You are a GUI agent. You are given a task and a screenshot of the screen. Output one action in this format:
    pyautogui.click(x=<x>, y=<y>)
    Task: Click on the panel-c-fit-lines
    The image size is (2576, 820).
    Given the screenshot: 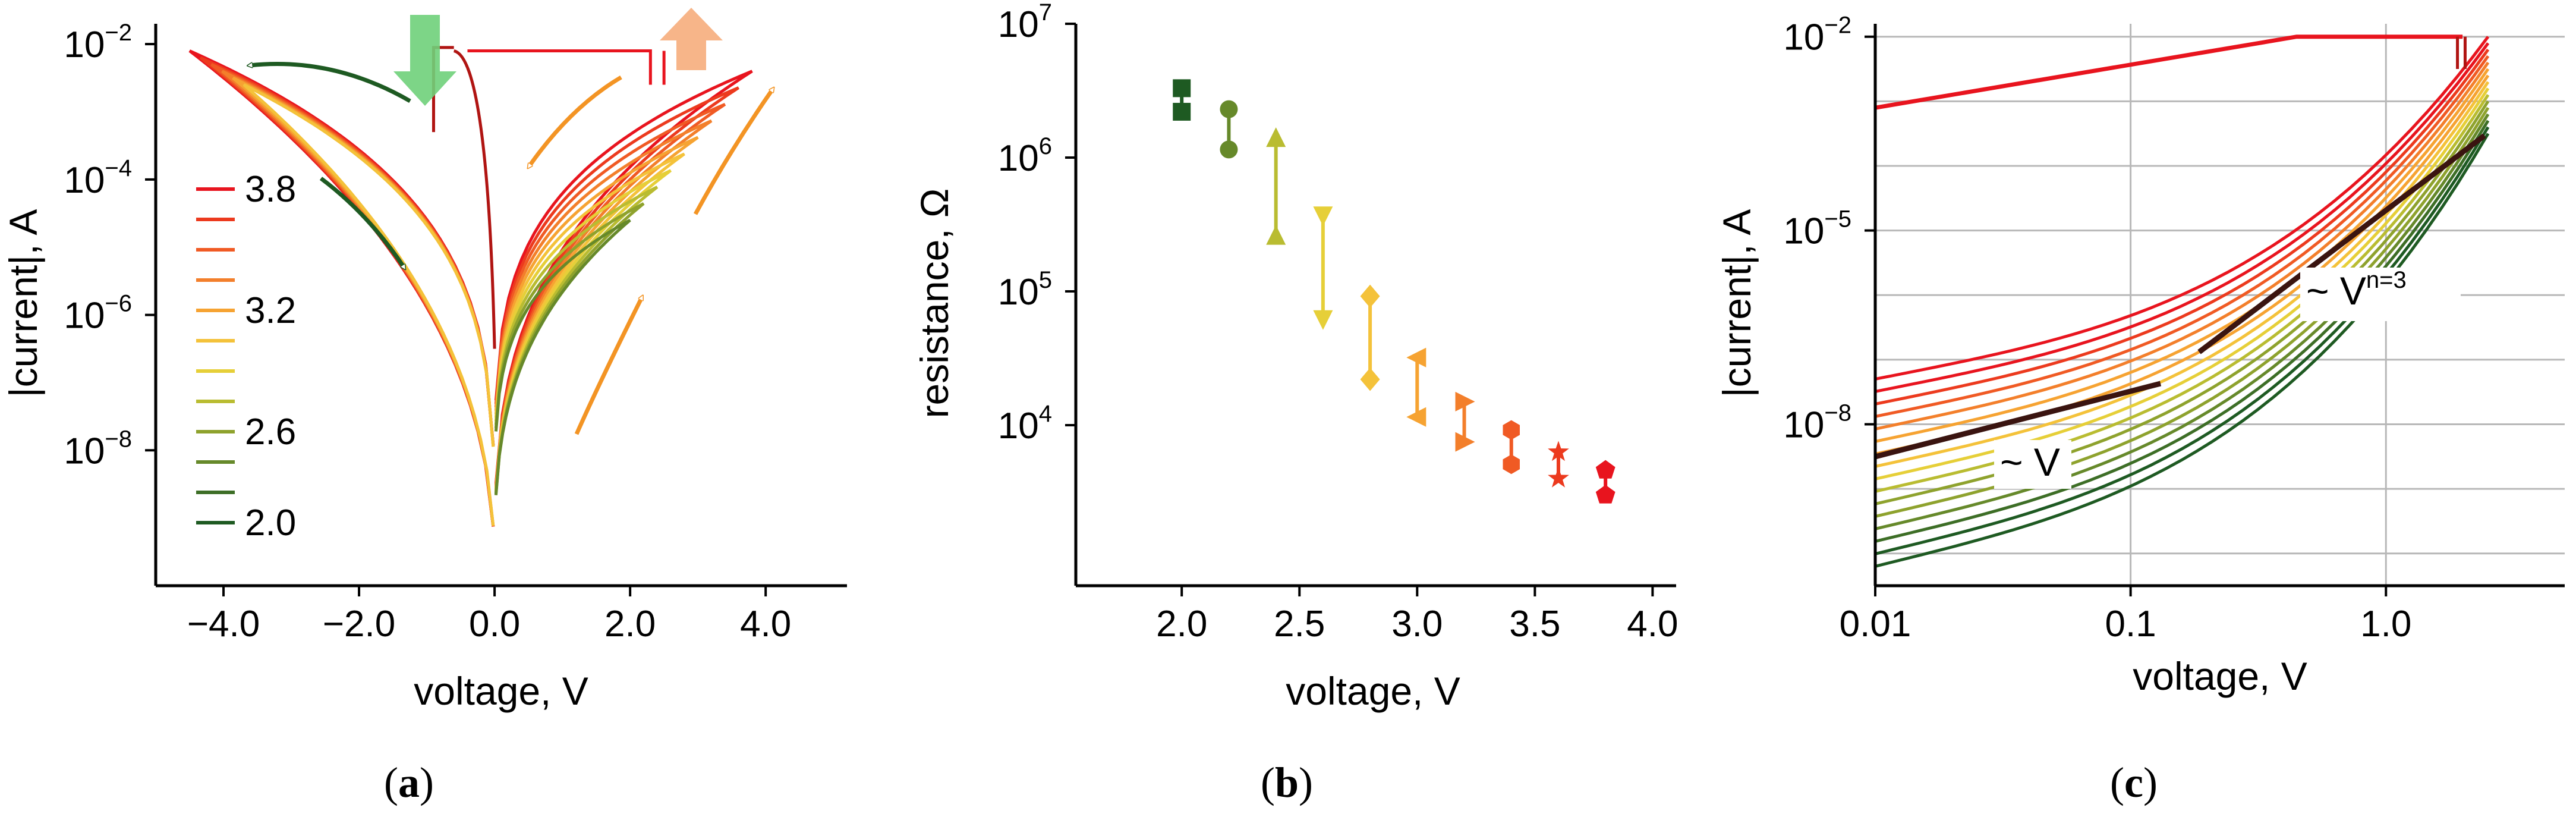 What is the action you would take?
    pyautogui.click(x=2180, y=296)
    